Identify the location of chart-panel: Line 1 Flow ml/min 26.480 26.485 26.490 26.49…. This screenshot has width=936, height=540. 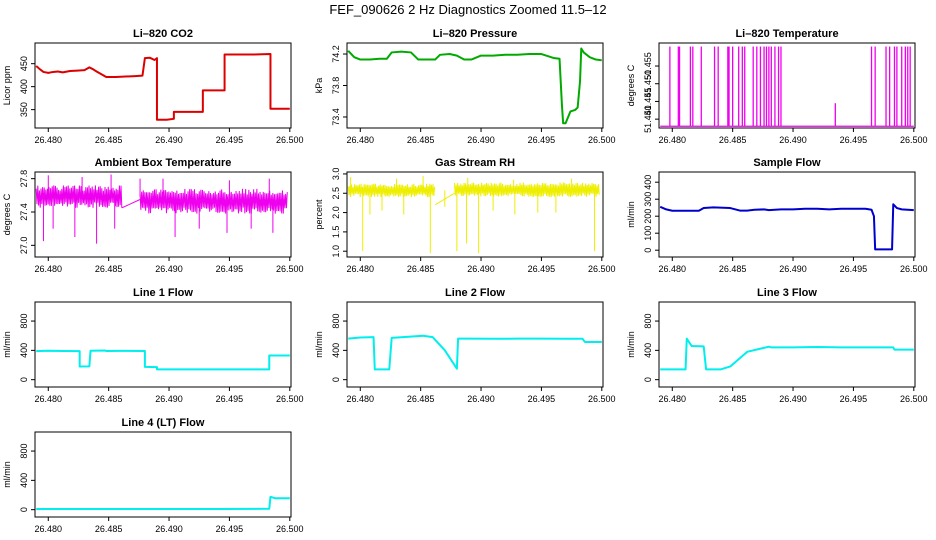
(153, 345).